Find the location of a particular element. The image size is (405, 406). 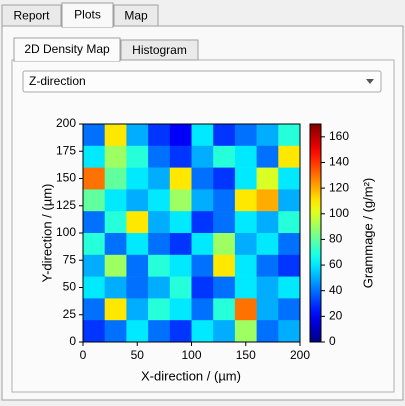

x-tick-label: 200 is located at coordinates (300, 355).